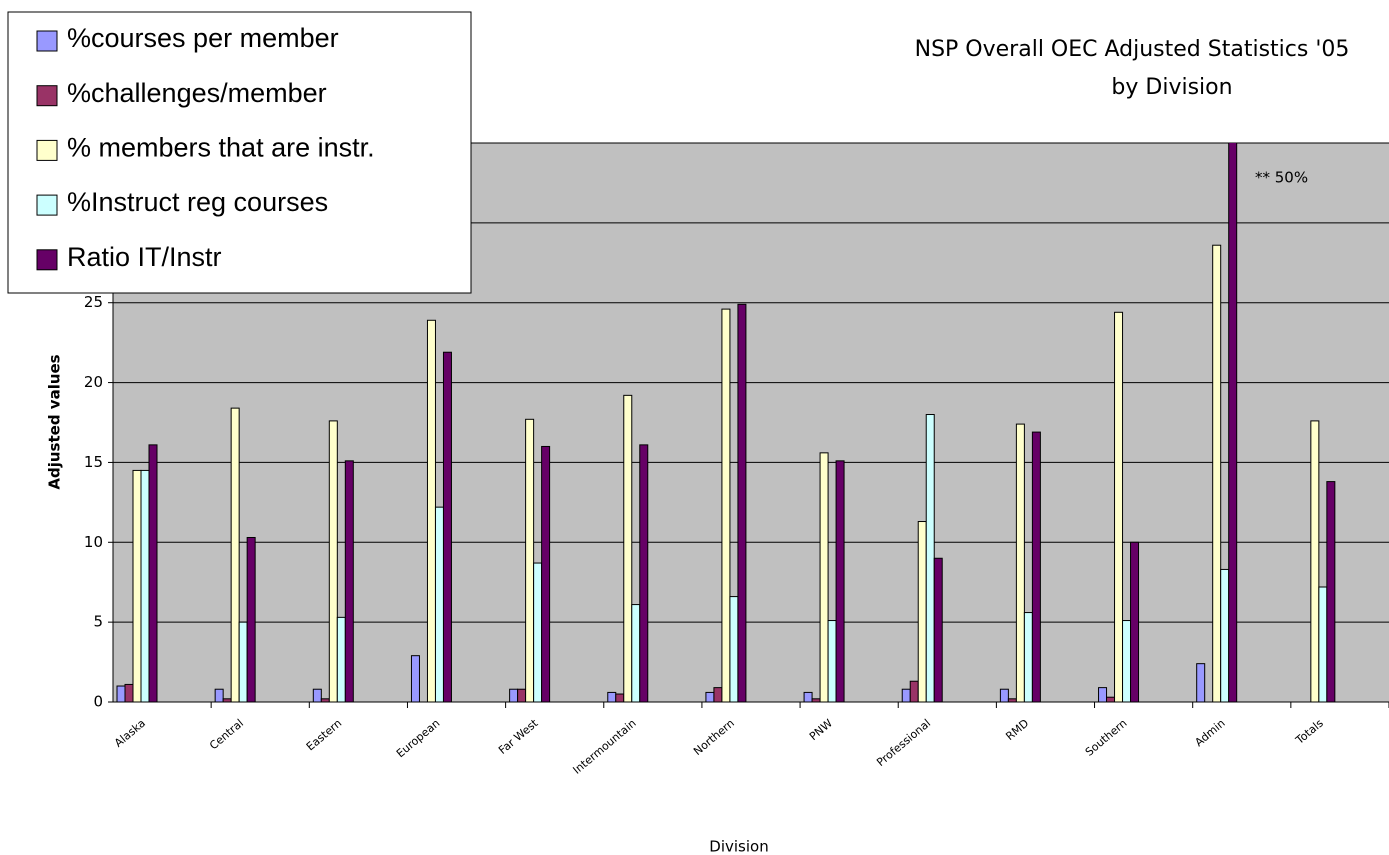  What do you see at coordinates (714, 737) in the screenshot?
I see `x-tick-label: Northern` at bounding box center [714, 737].